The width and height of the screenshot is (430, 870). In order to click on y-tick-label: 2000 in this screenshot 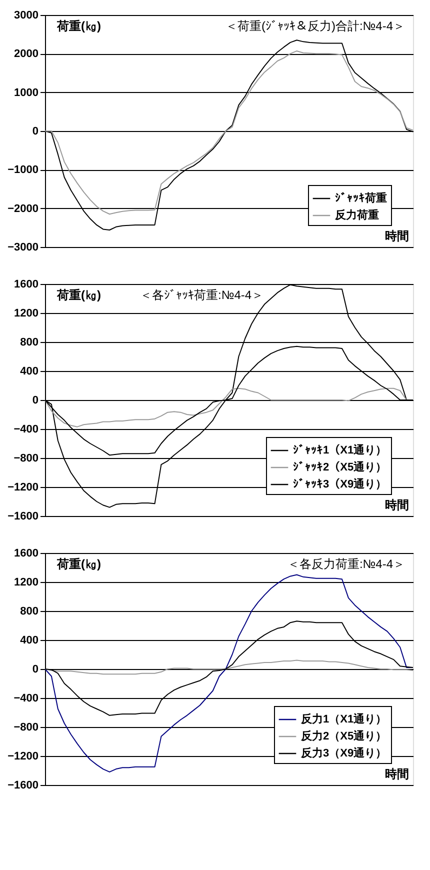, I will do `click(26, 54)`.